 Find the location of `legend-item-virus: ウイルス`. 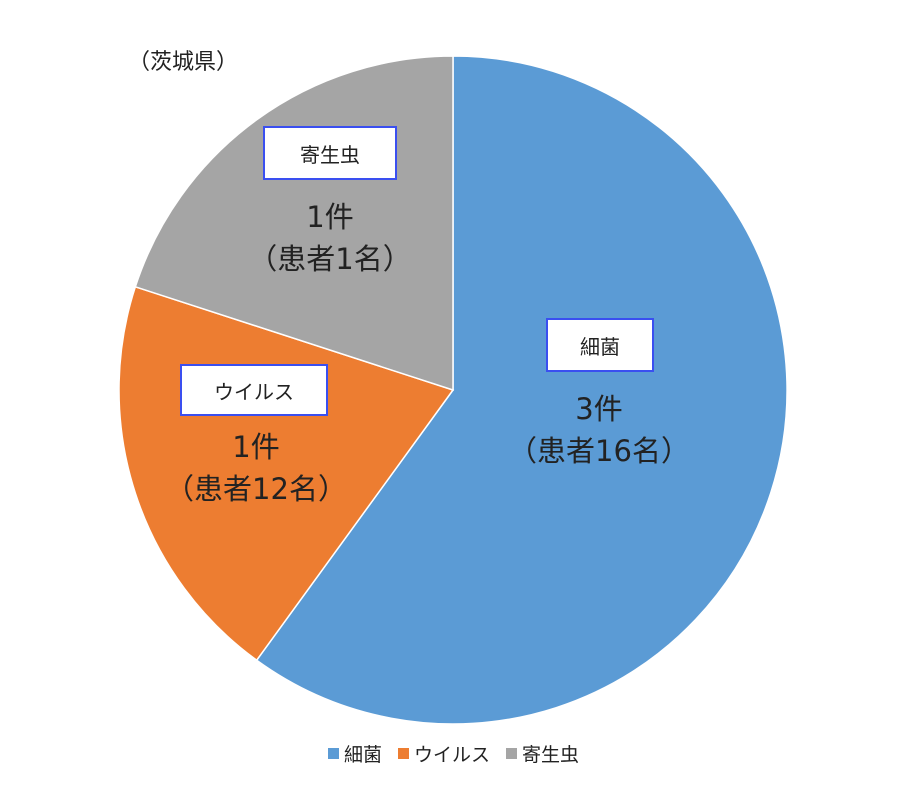

legend-item-virus: ウイルス is located at coordinates (443, 753).